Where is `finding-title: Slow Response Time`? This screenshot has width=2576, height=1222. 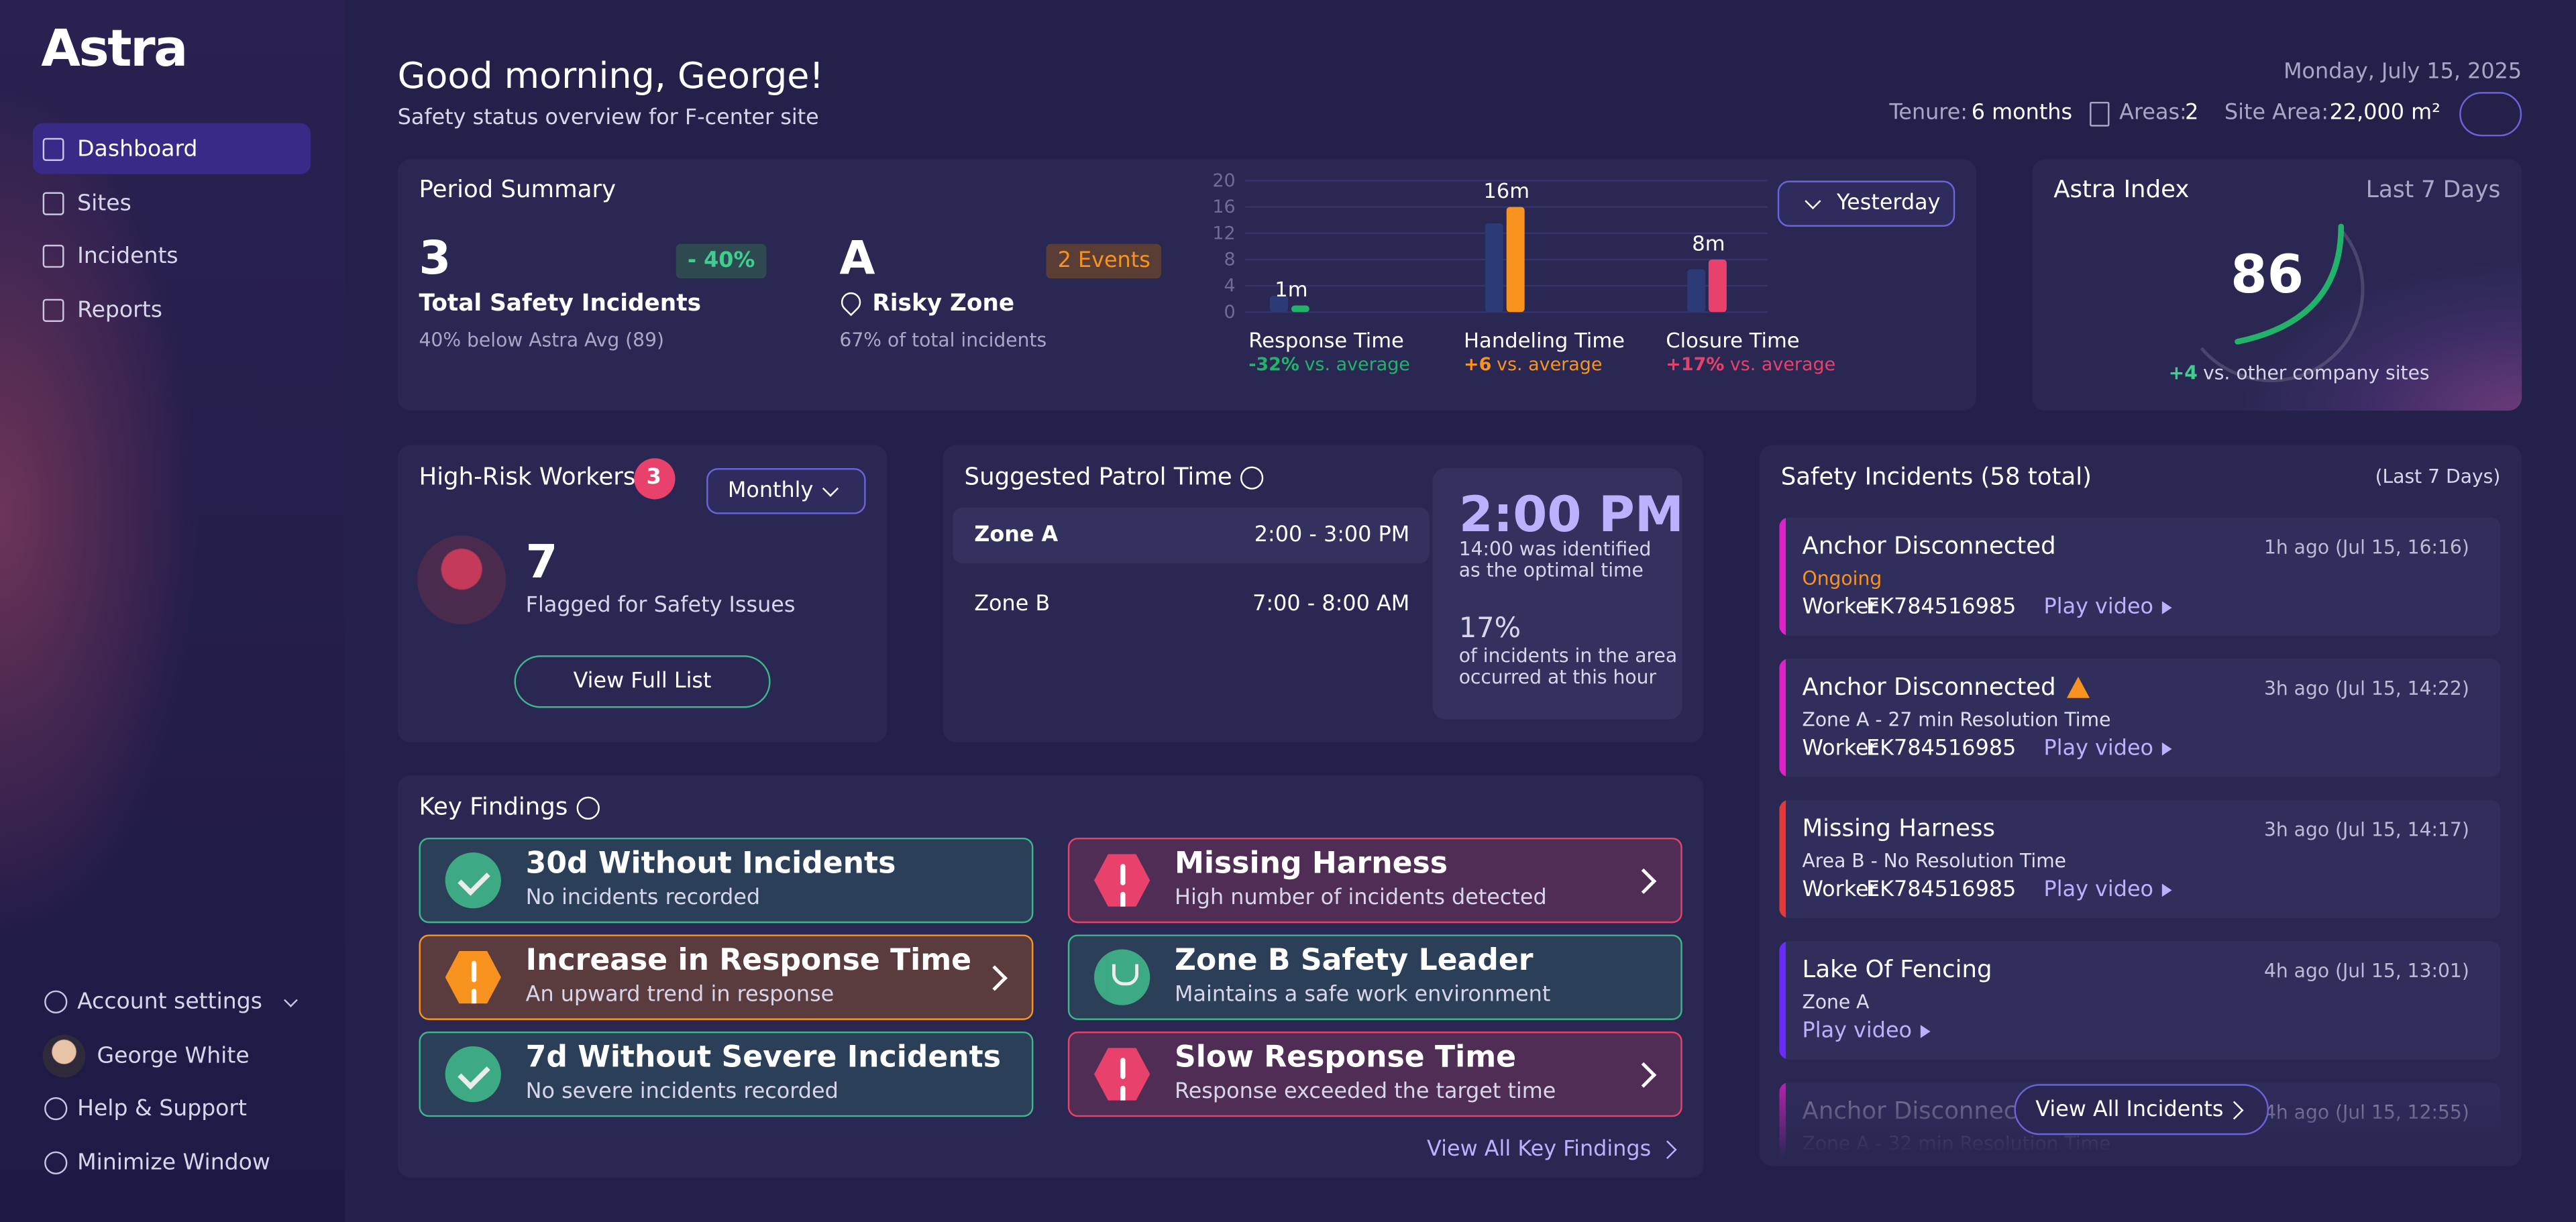
finding-title: Slow Response Time is located at coordinates (1346, 1057).